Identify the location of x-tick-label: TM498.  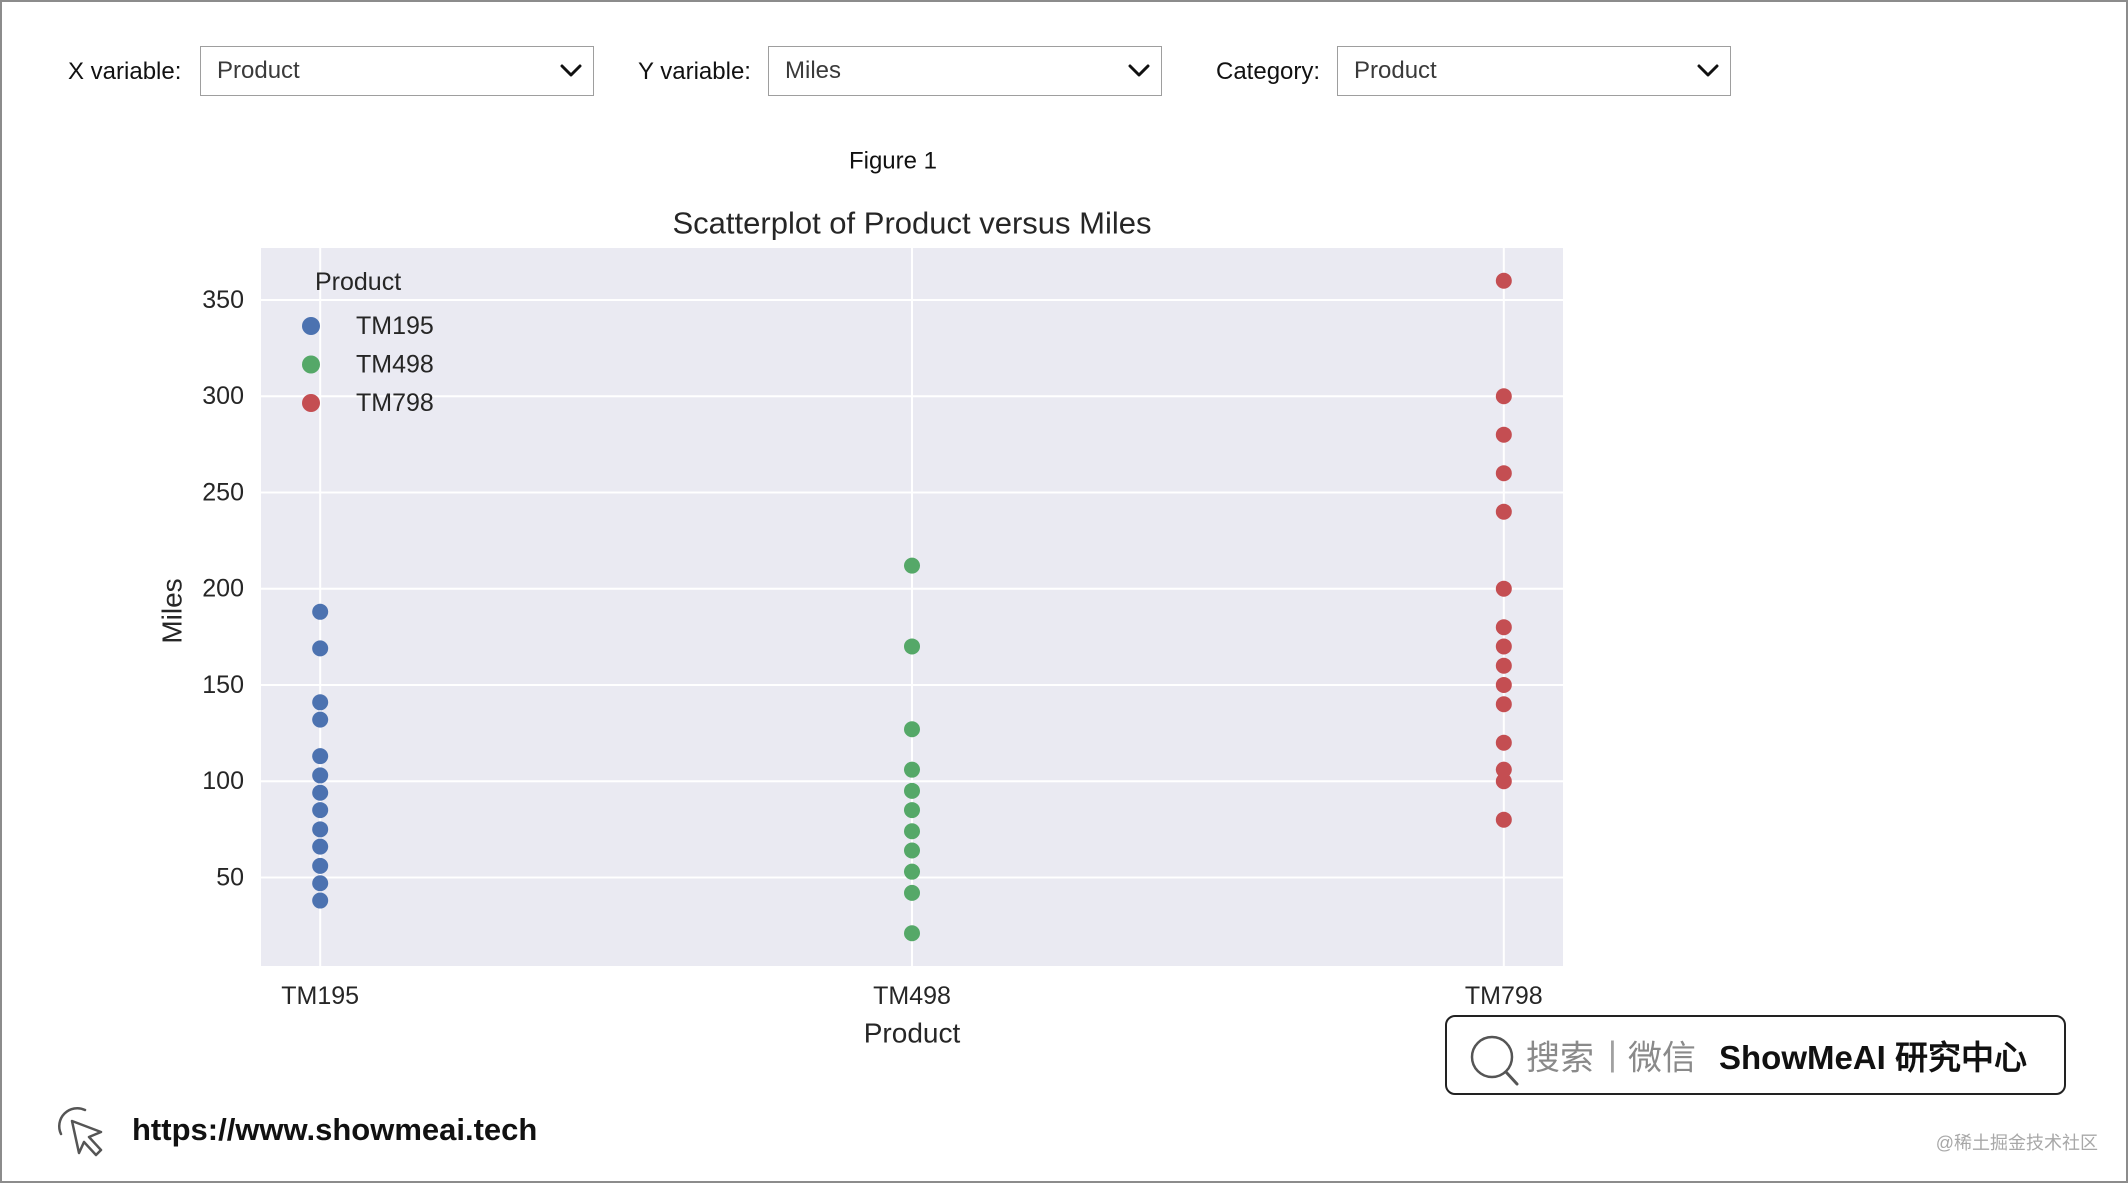
(912, 996).